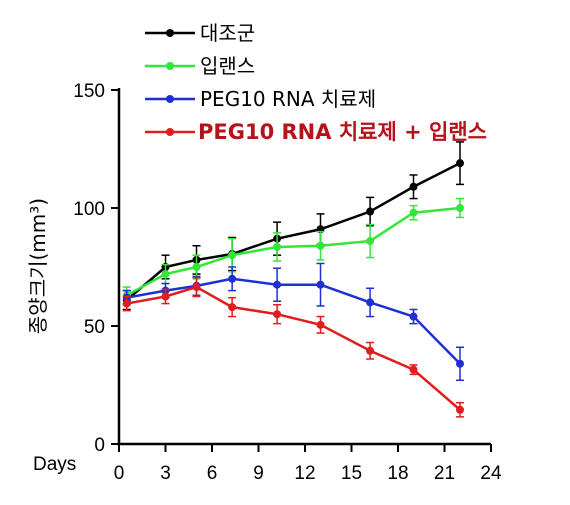  What do you see at coordinates (342, 132) in the screenshot?
I see `legend-label-peg10-ibrance: PEG10 RNA 치료제 + 입랜스` at bounding box center [342, 132].